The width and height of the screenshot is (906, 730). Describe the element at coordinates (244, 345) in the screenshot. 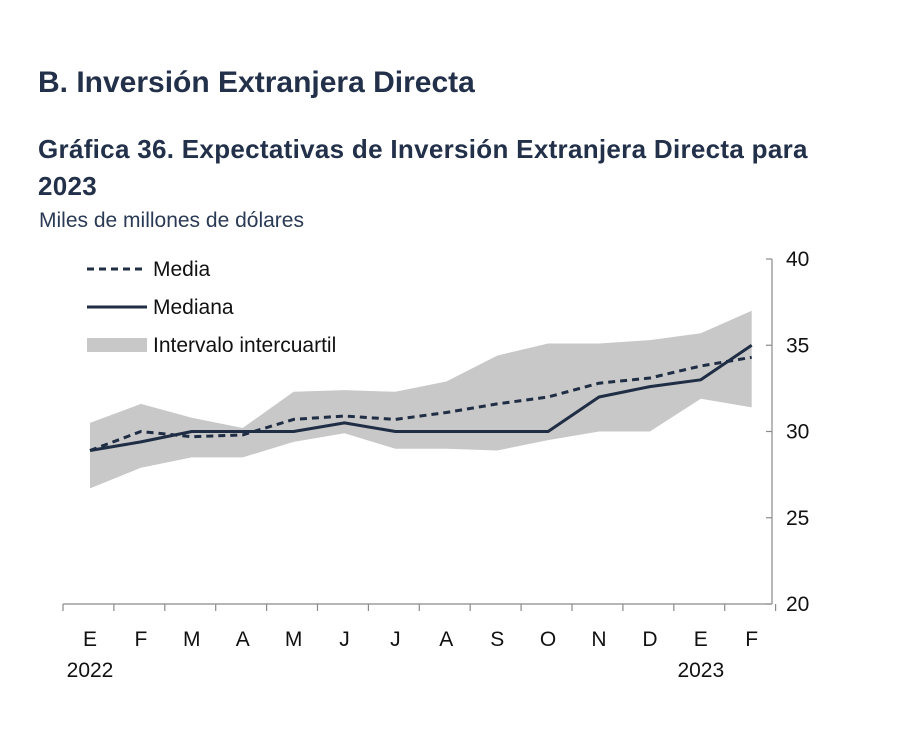

I see `legend-label-intervalo: Intervalo intercuartil` at that location.